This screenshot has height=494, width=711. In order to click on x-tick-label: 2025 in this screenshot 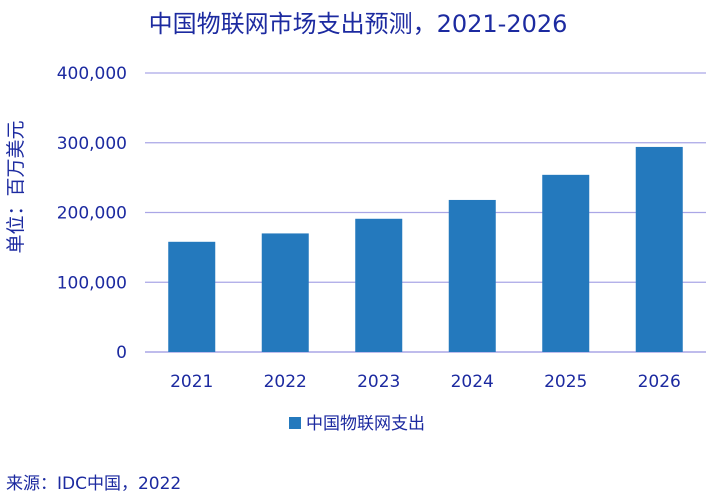, I will do `click(565, 382)`.